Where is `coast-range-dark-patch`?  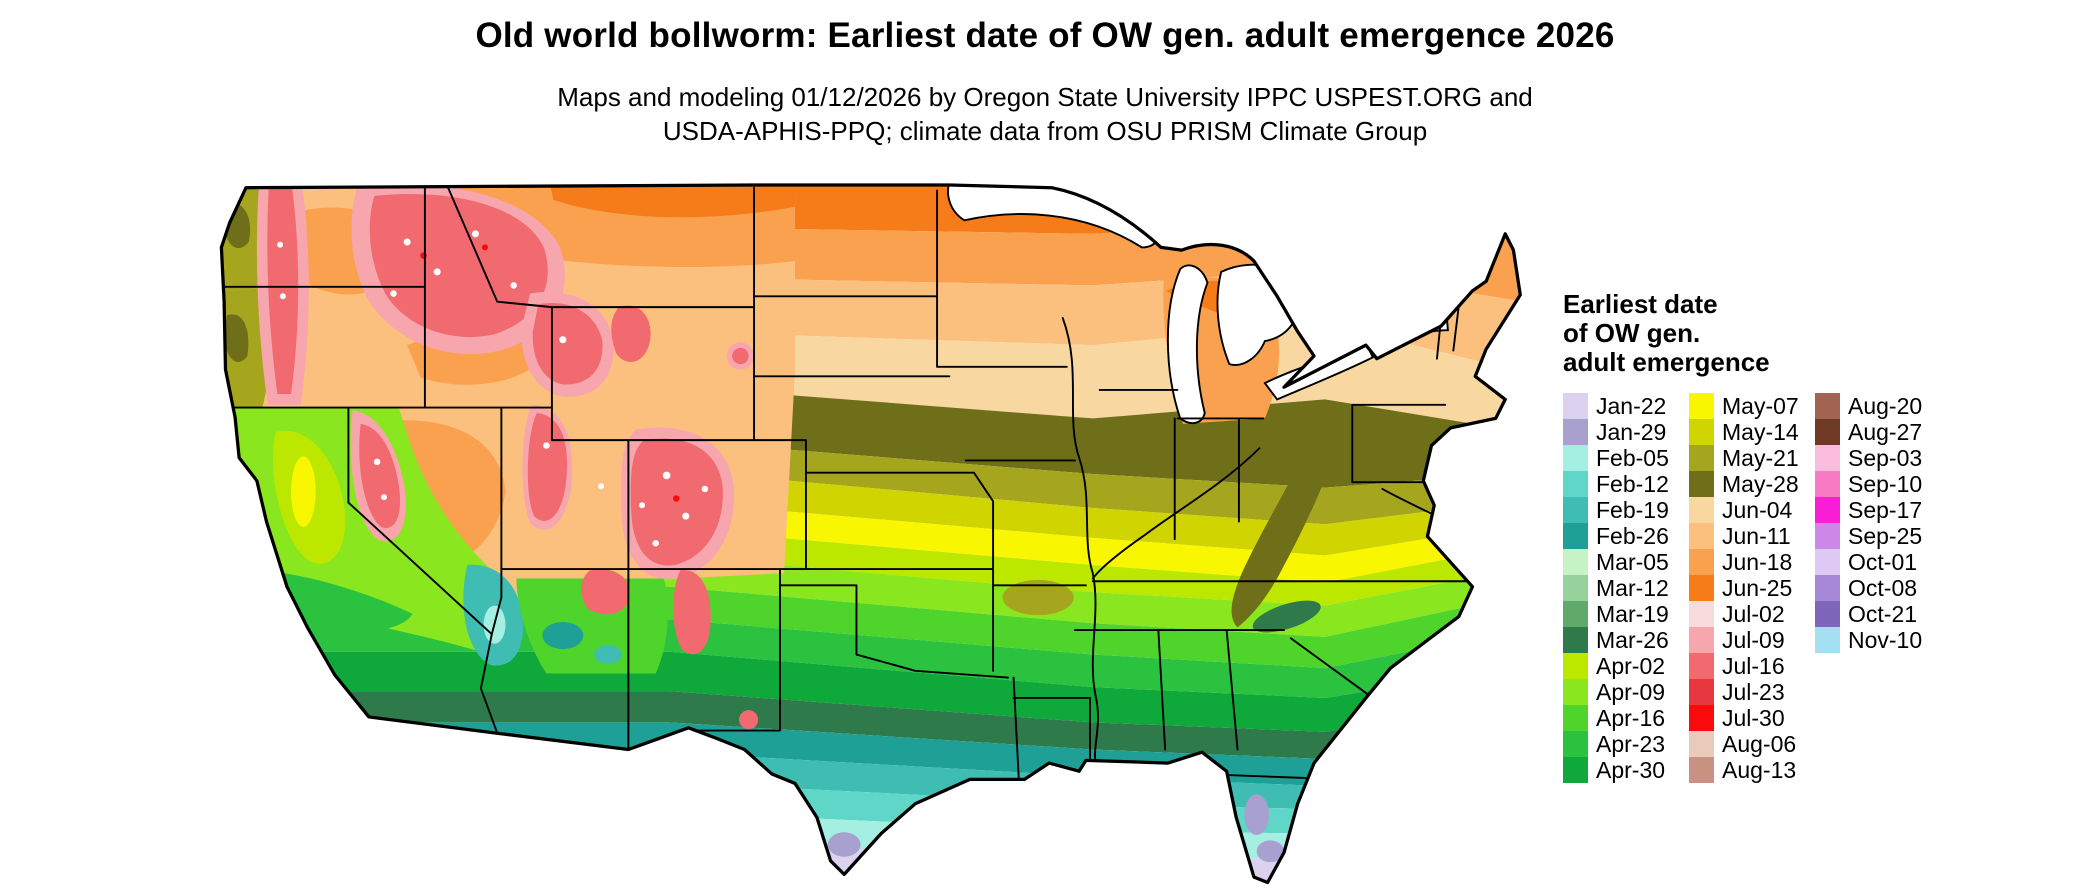
coast-range-dark-patch is located at coordinates (236, 338).